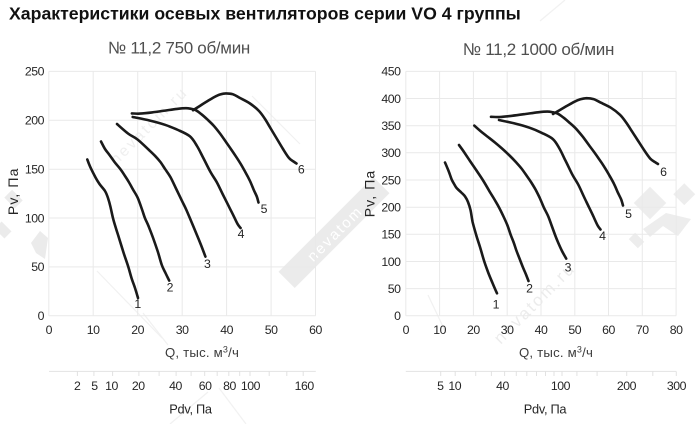  I want to click on svg-text: 400, so click(391, 99).